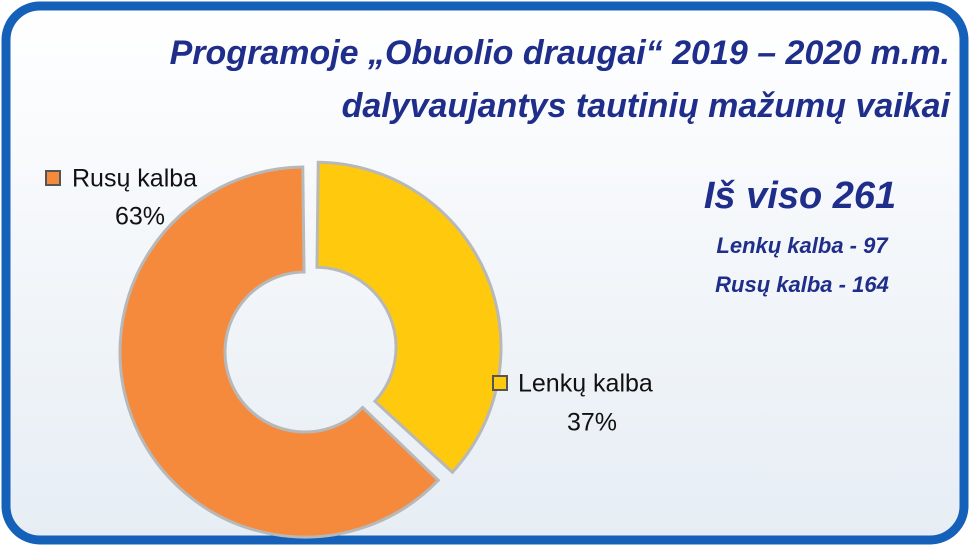 This screenshot has width=970, height=546. Describe the element at coordinates (592, 423) in the screenshot. I see `value-label: 37%` at that location.